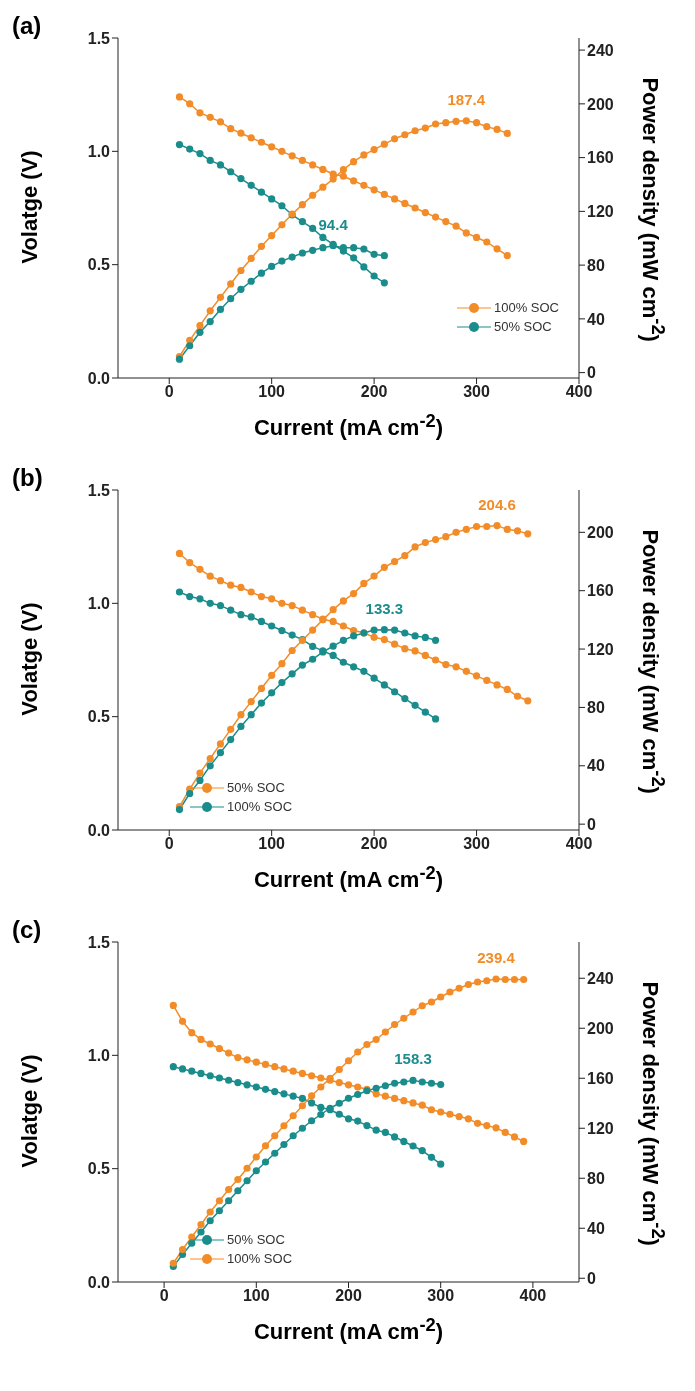 Image resolution: width=695 pixels, height=1391 pixels. Describe the element at coordinates (27, 478) in the screenshot. I see `chart-title: (b)` at that location.